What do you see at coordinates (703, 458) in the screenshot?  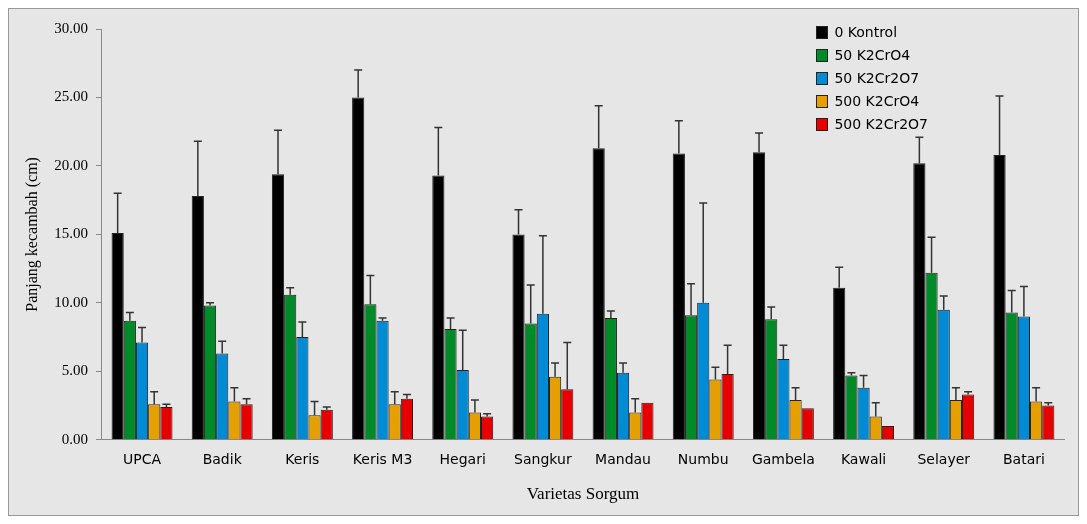 I see `x-tick-label: Numbu` at bounding box center [703, 458].